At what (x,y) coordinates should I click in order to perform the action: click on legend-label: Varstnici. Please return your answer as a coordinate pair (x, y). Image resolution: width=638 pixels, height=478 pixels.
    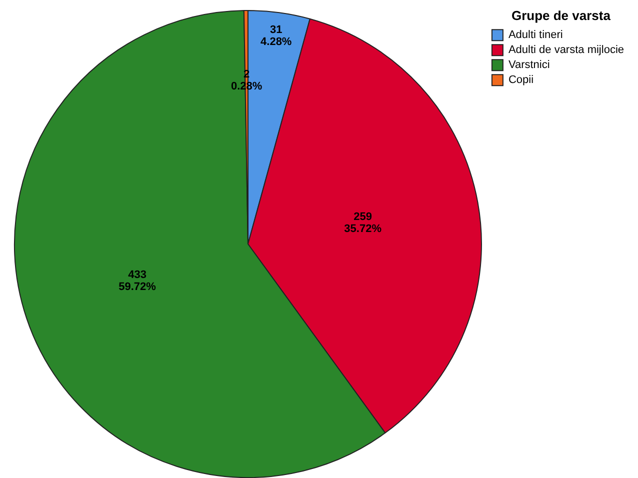
    Looking at the image, I should click on (529, 65).